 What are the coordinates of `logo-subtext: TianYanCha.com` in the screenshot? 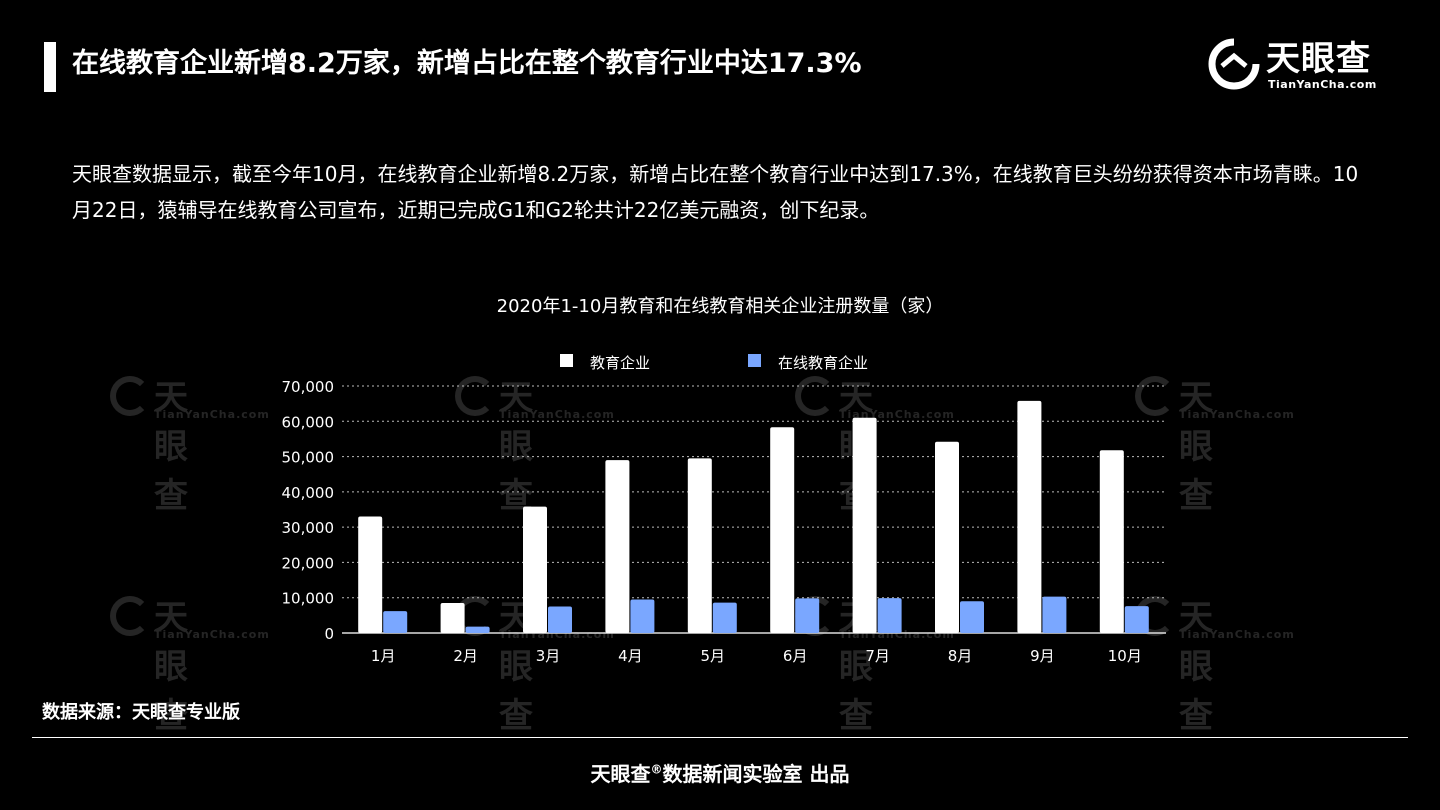 It's located at (1322, 84).